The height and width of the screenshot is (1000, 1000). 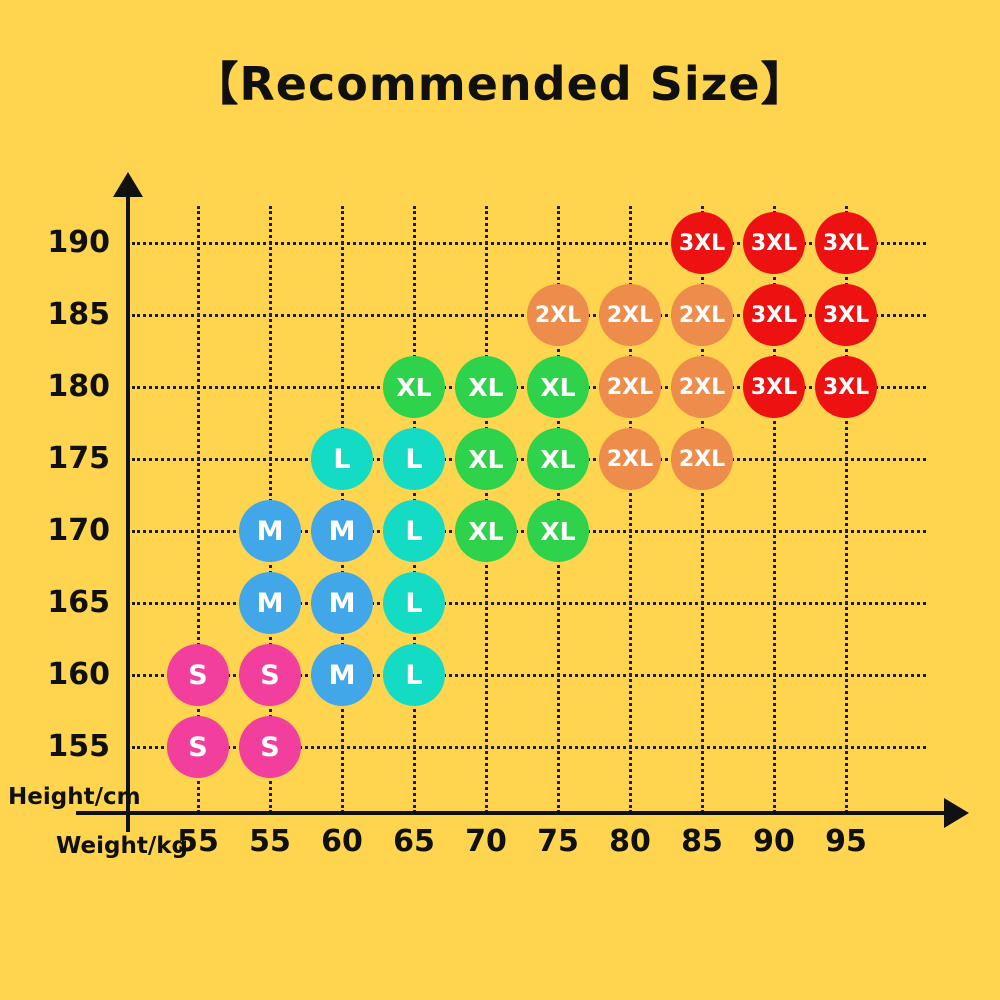 I want to click on y-tick-label-185: 185, so click(x=78, y=314).